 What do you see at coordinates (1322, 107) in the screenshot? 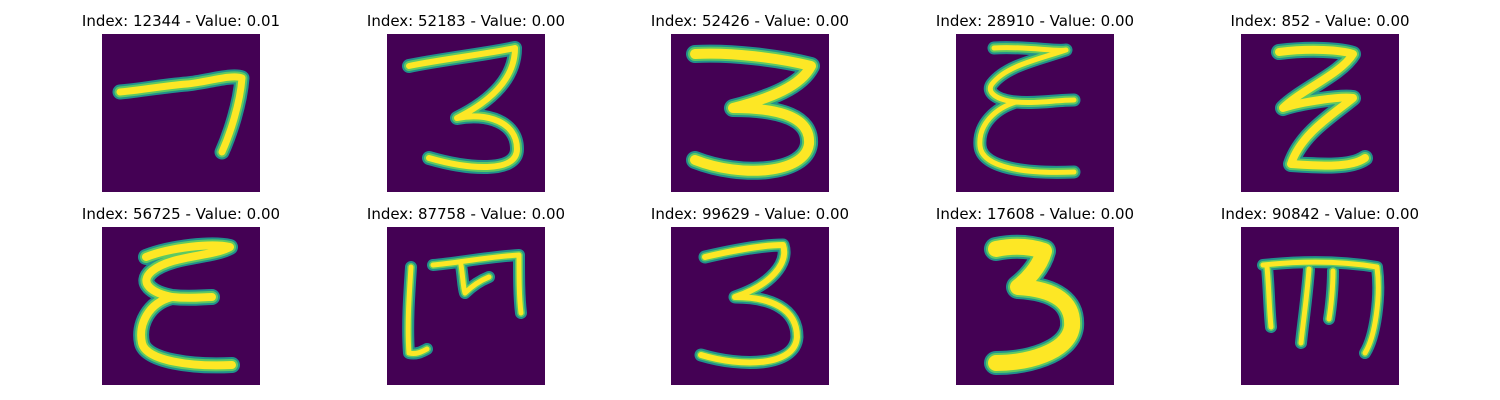
I see `handwritten-glyph-z-like` at bounding box center [1322, 107].